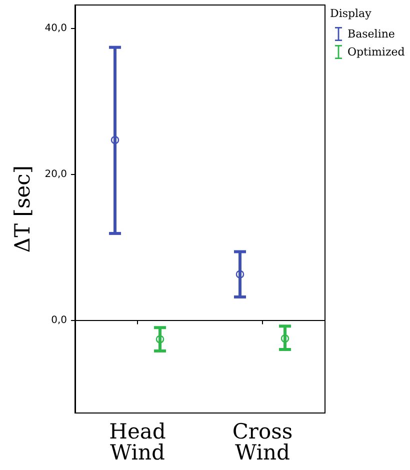 The image size is (410, 470). What do you see at coordinates (59, 320) in the screenshot?
I see `y-tick-label: 0,0` at bounding box center [59, 320].